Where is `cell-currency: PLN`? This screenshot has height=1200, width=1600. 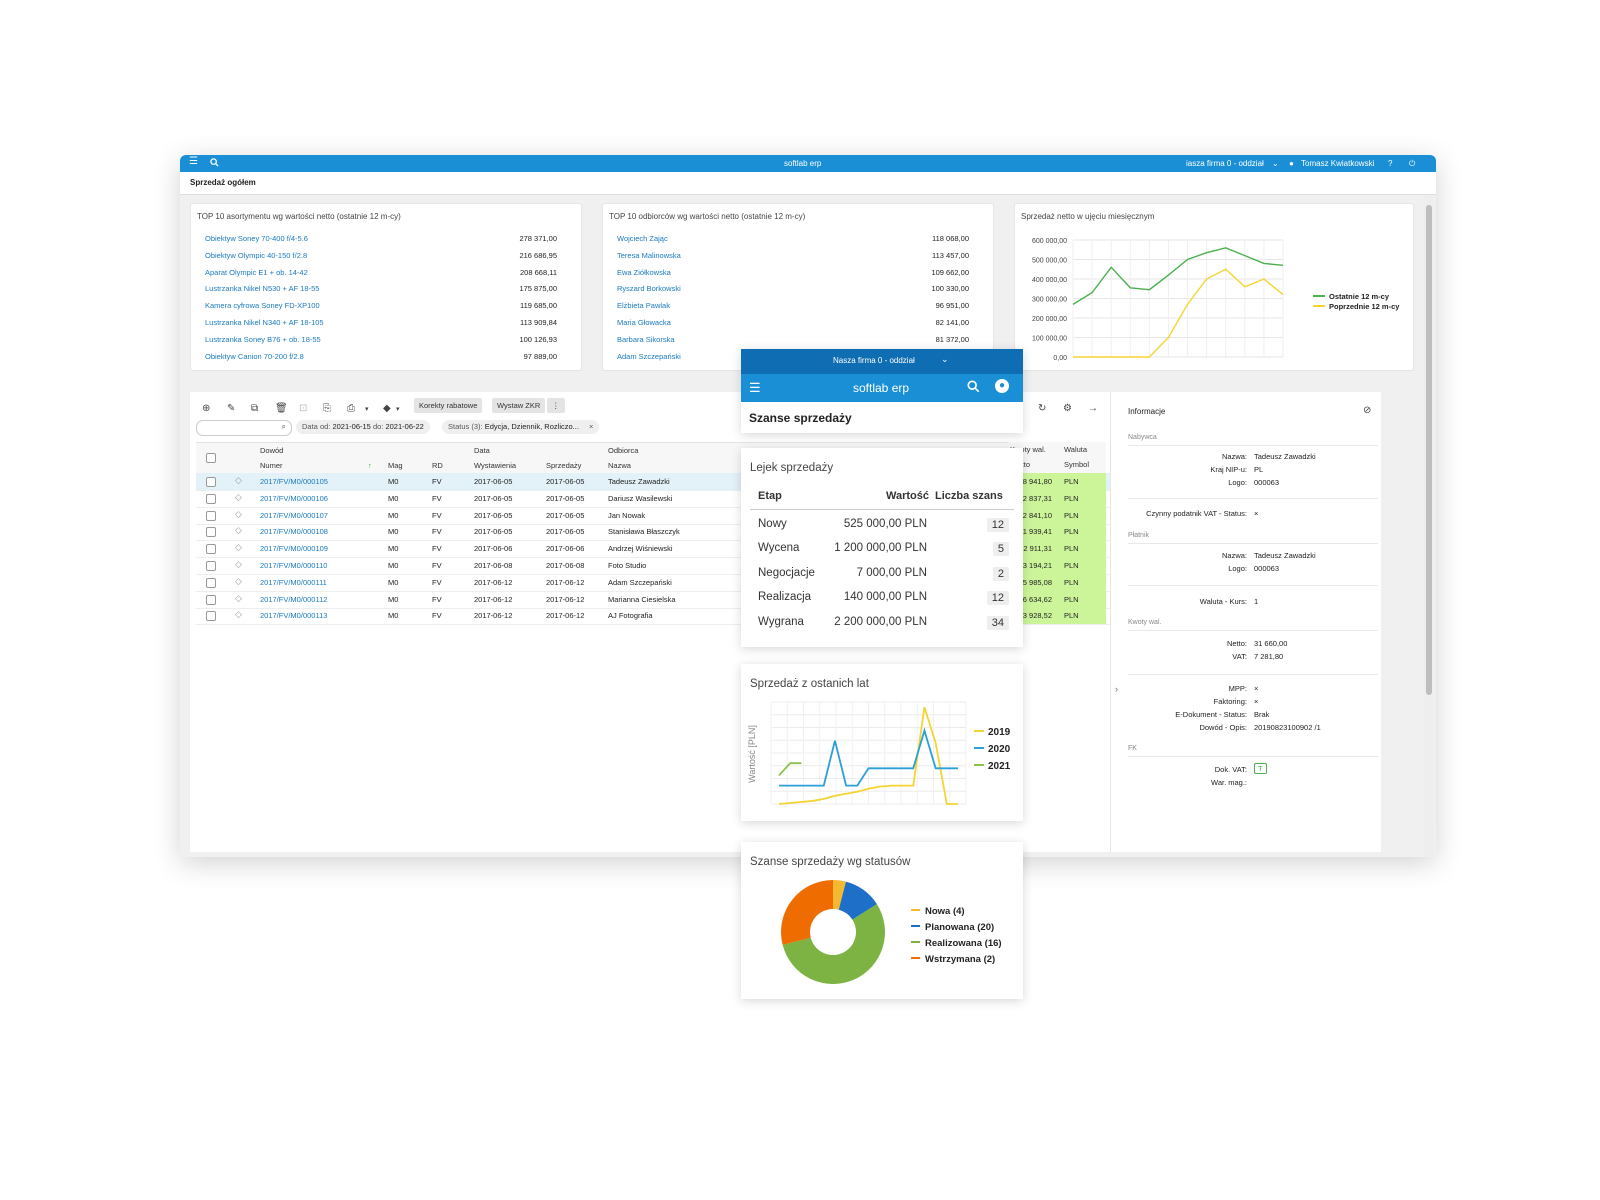
cell-currency: PLN is located at coordinates (1071, 498).